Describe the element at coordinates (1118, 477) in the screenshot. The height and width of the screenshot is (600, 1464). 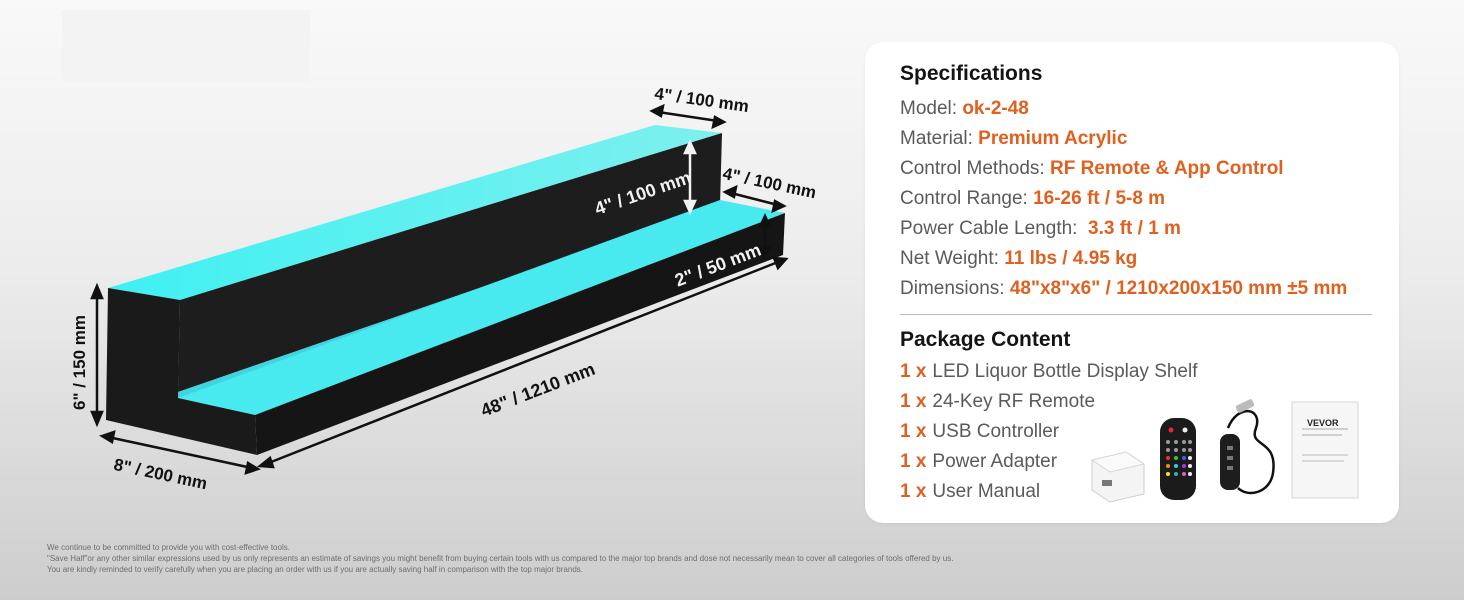
I see `power-adapter-icon` at that location.